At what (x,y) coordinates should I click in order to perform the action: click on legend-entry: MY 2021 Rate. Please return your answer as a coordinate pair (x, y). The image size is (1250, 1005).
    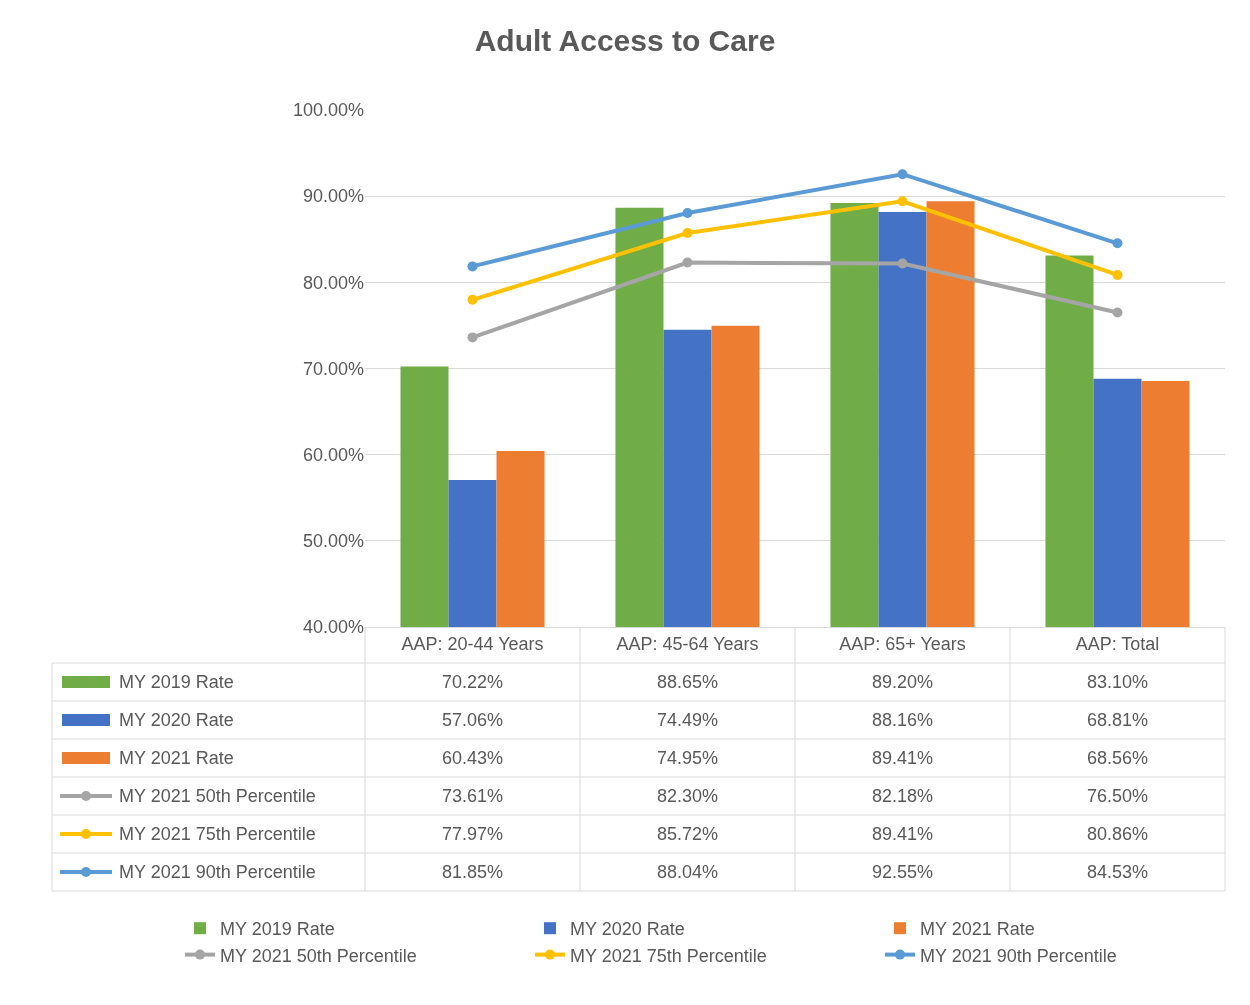
    Looking at the image, I should click on (964, 929).